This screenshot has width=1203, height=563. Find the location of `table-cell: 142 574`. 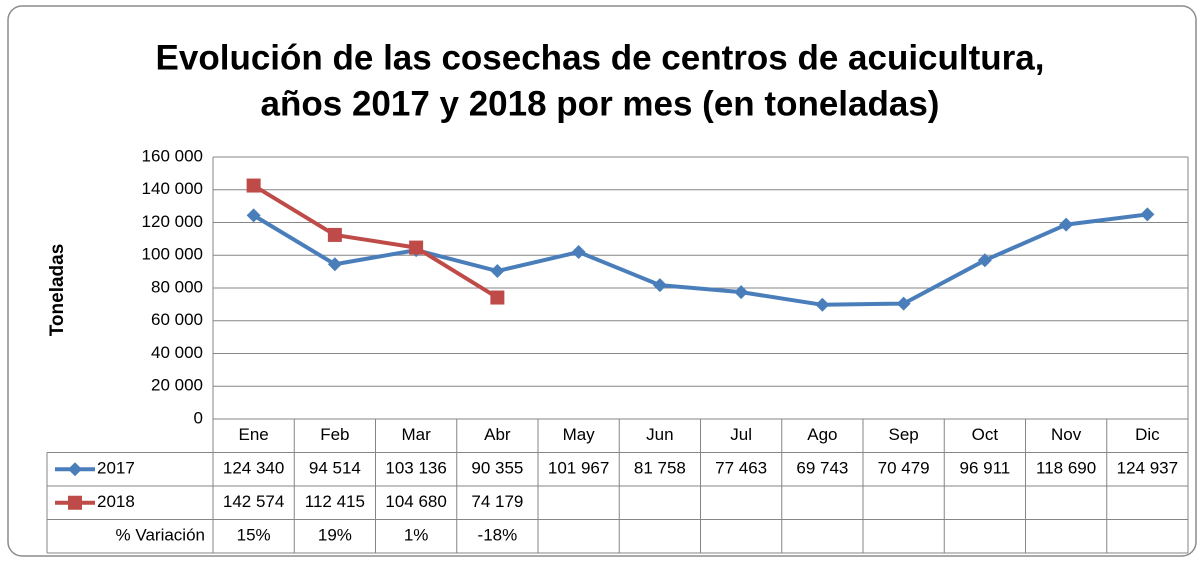

table-cell: 142 574 is located at coordinates (253, 501).